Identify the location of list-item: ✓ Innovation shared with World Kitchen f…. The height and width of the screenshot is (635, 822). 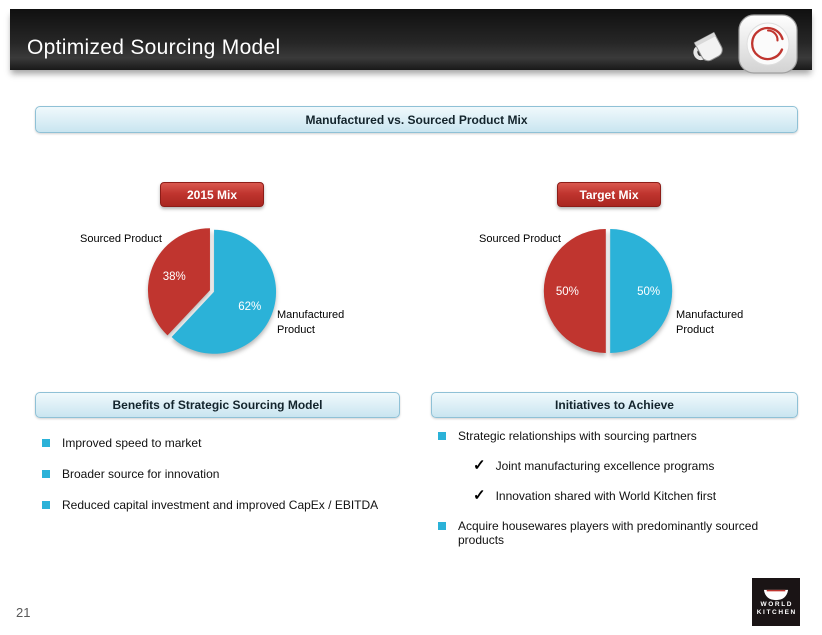
(619, 495).